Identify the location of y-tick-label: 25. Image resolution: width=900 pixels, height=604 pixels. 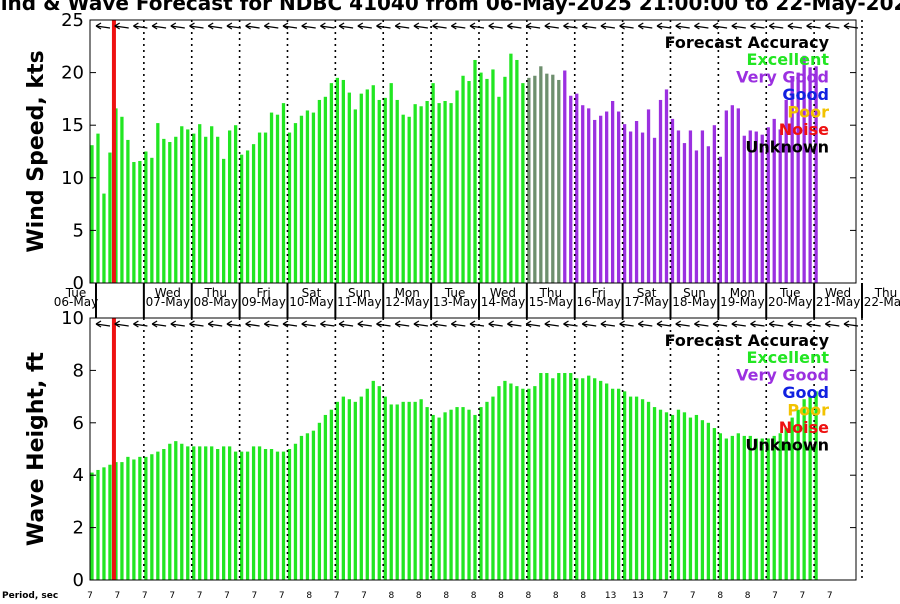
(72, 20).